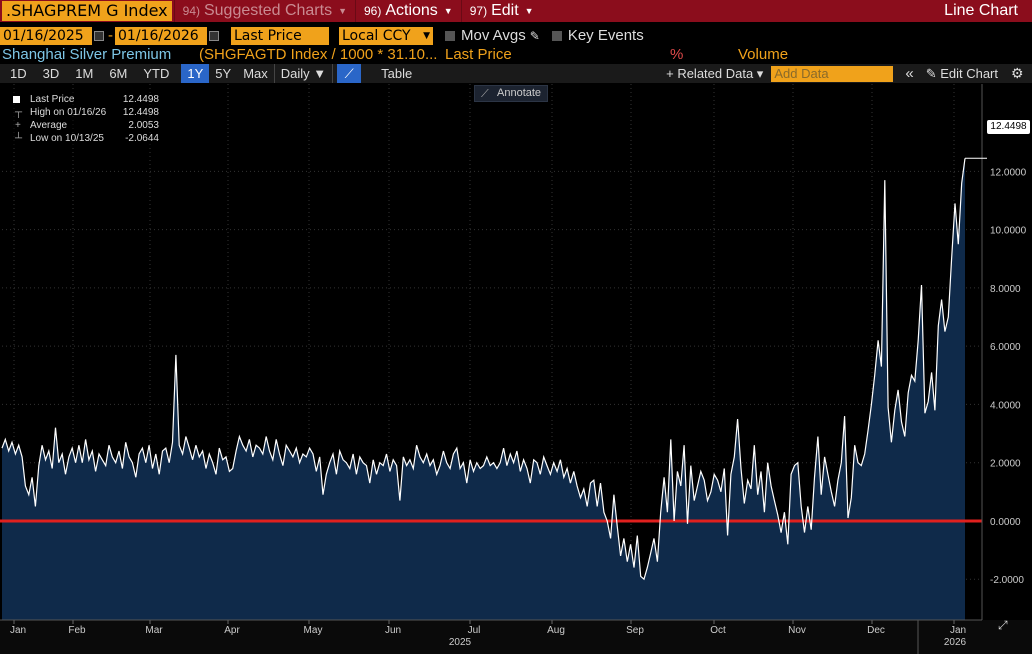 This screenshot has height=654, width=1032. I want to click on expand-icon: ⤢, so click(1003, 625).